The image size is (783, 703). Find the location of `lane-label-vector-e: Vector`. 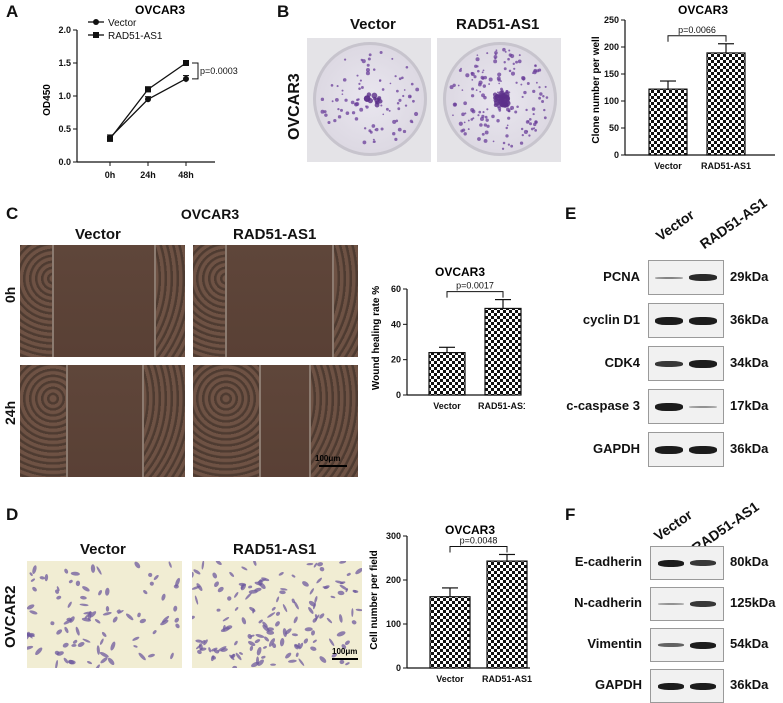

lane-label-vector-e: Vector is located at coordinates (675, 225).